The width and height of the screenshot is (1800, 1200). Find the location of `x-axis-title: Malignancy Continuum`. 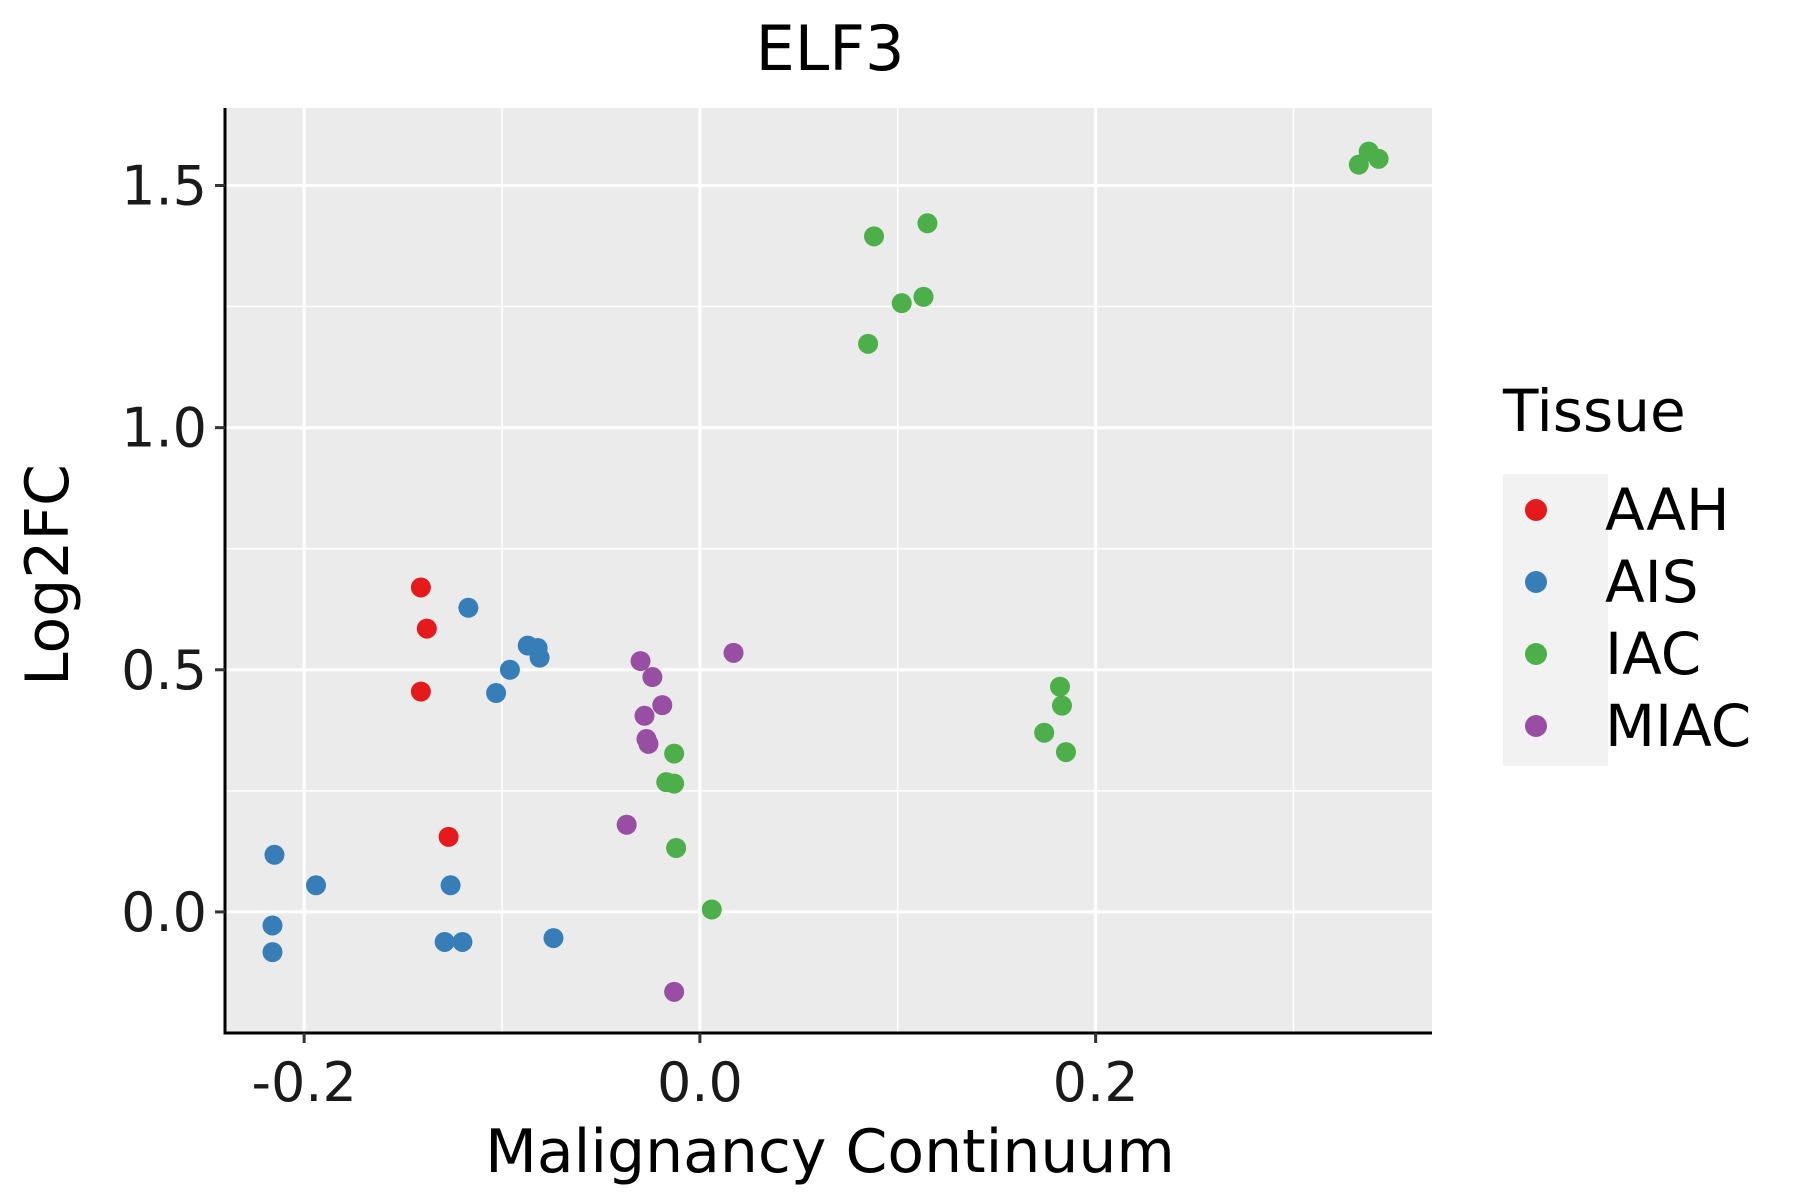

x-axis-title: Malignancy Continuum is located at coordinates (830, 1152).